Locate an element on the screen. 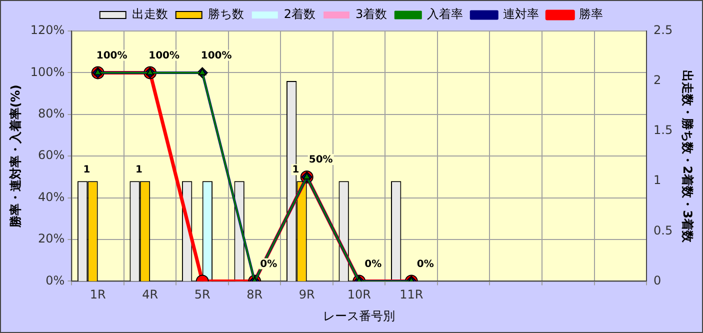 This screenshot has height=333, width=703. legend-label: 勝率 is located at coordinates (591, 14).